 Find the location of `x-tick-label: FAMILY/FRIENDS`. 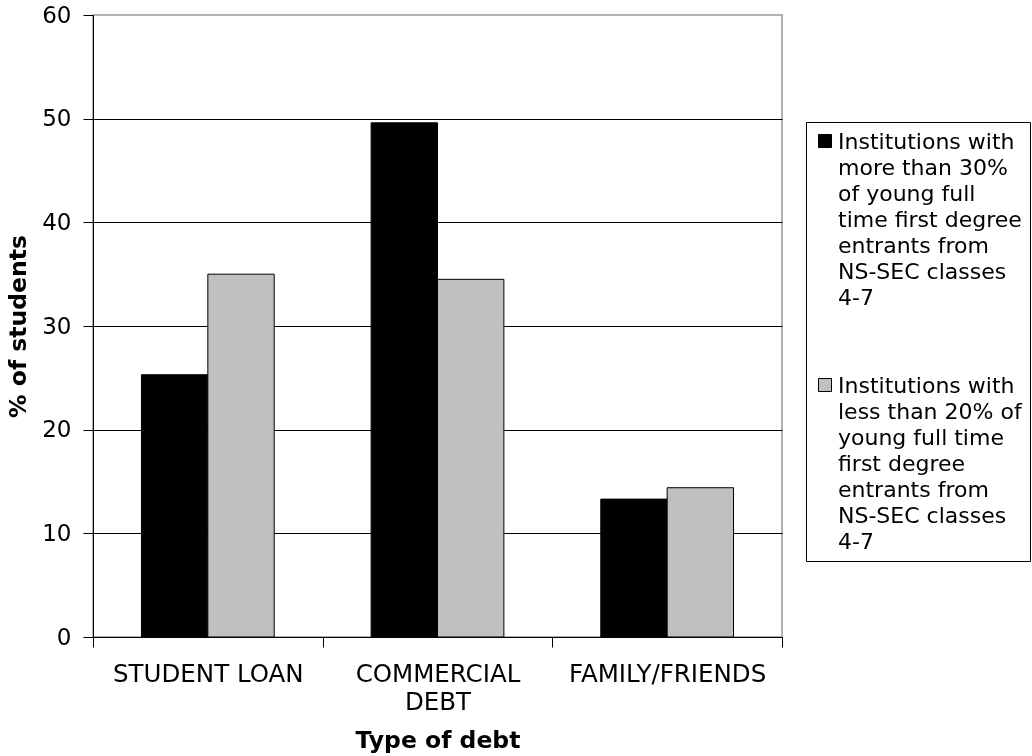

x-tick-label: FAMILY/FRIENDS is located at coordinates (668, 673).